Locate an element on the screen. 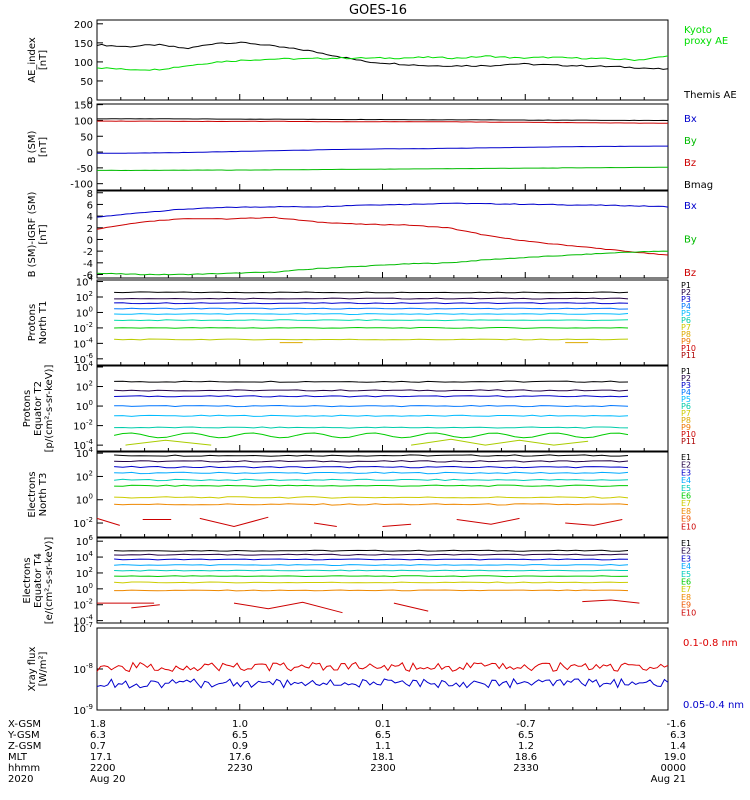 This screenshot has height=800, width=750. y-tick-label: 6 is located at coordinates (90, 205).